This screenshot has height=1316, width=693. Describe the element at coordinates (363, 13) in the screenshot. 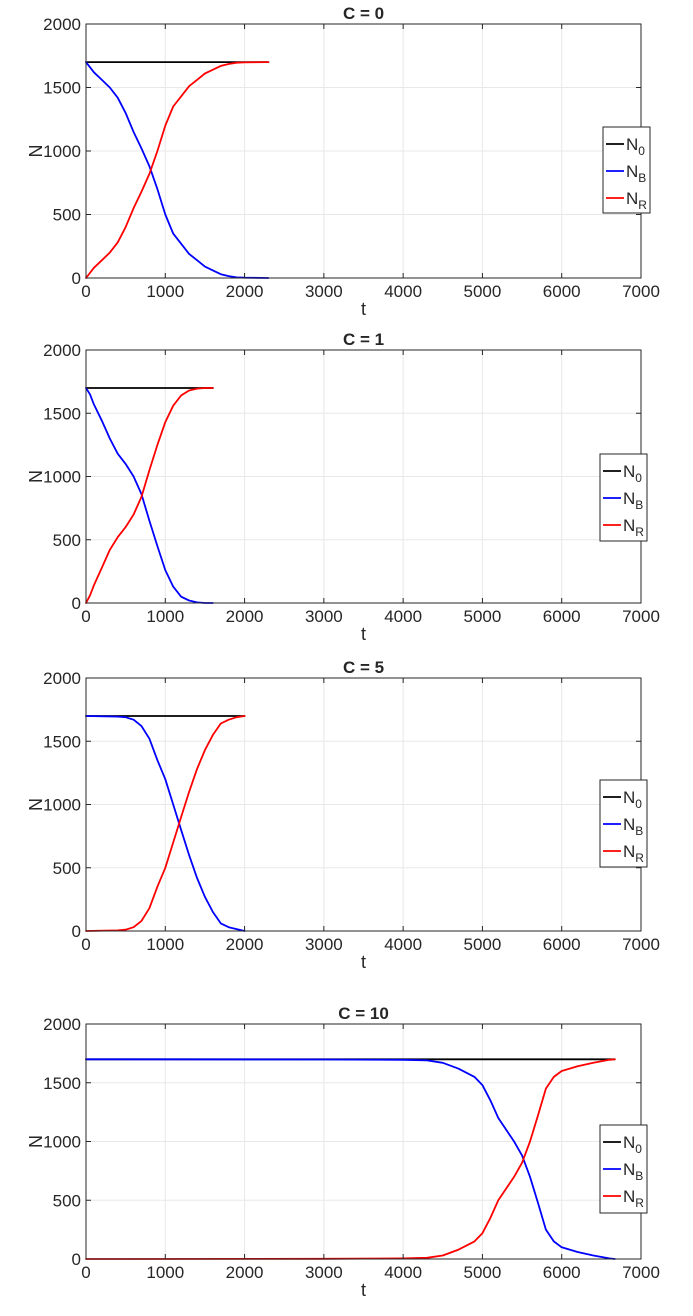

I see `chart-title: C = 0` at that location.